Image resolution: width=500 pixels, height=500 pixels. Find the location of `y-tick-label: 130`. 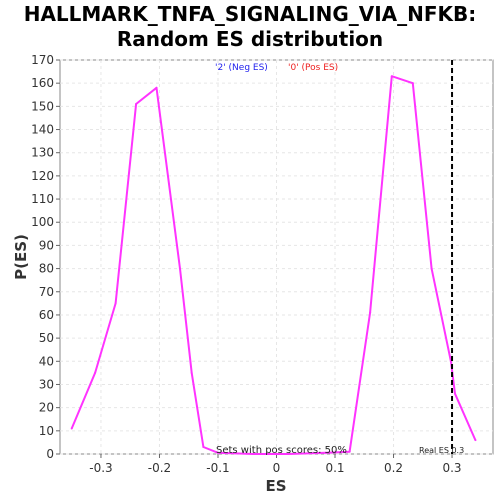

y-tick-label: 130 is located at coordinates (42, 153).